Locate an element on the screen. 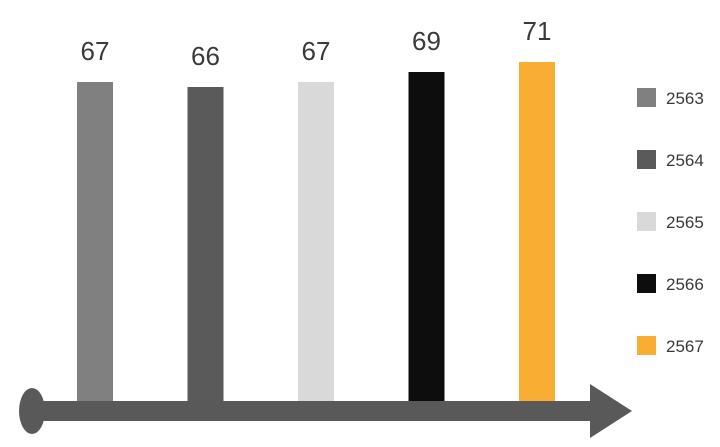 This screenshot has width=720, height=447. value-label-2564: 66 is located at coordinates (205, 56).